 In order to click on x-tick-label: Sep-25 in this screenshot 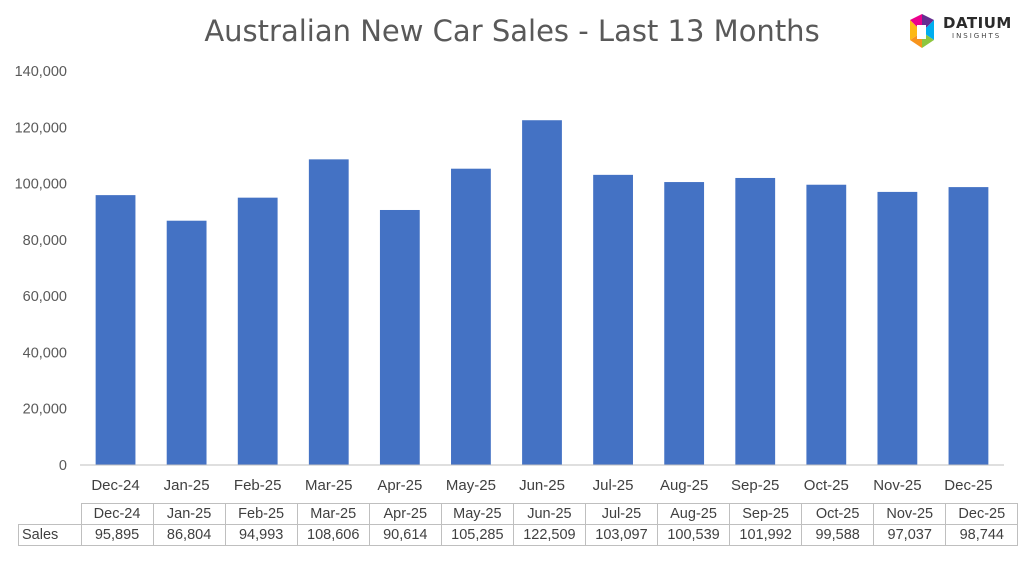, I will do `click(755, 485)`.